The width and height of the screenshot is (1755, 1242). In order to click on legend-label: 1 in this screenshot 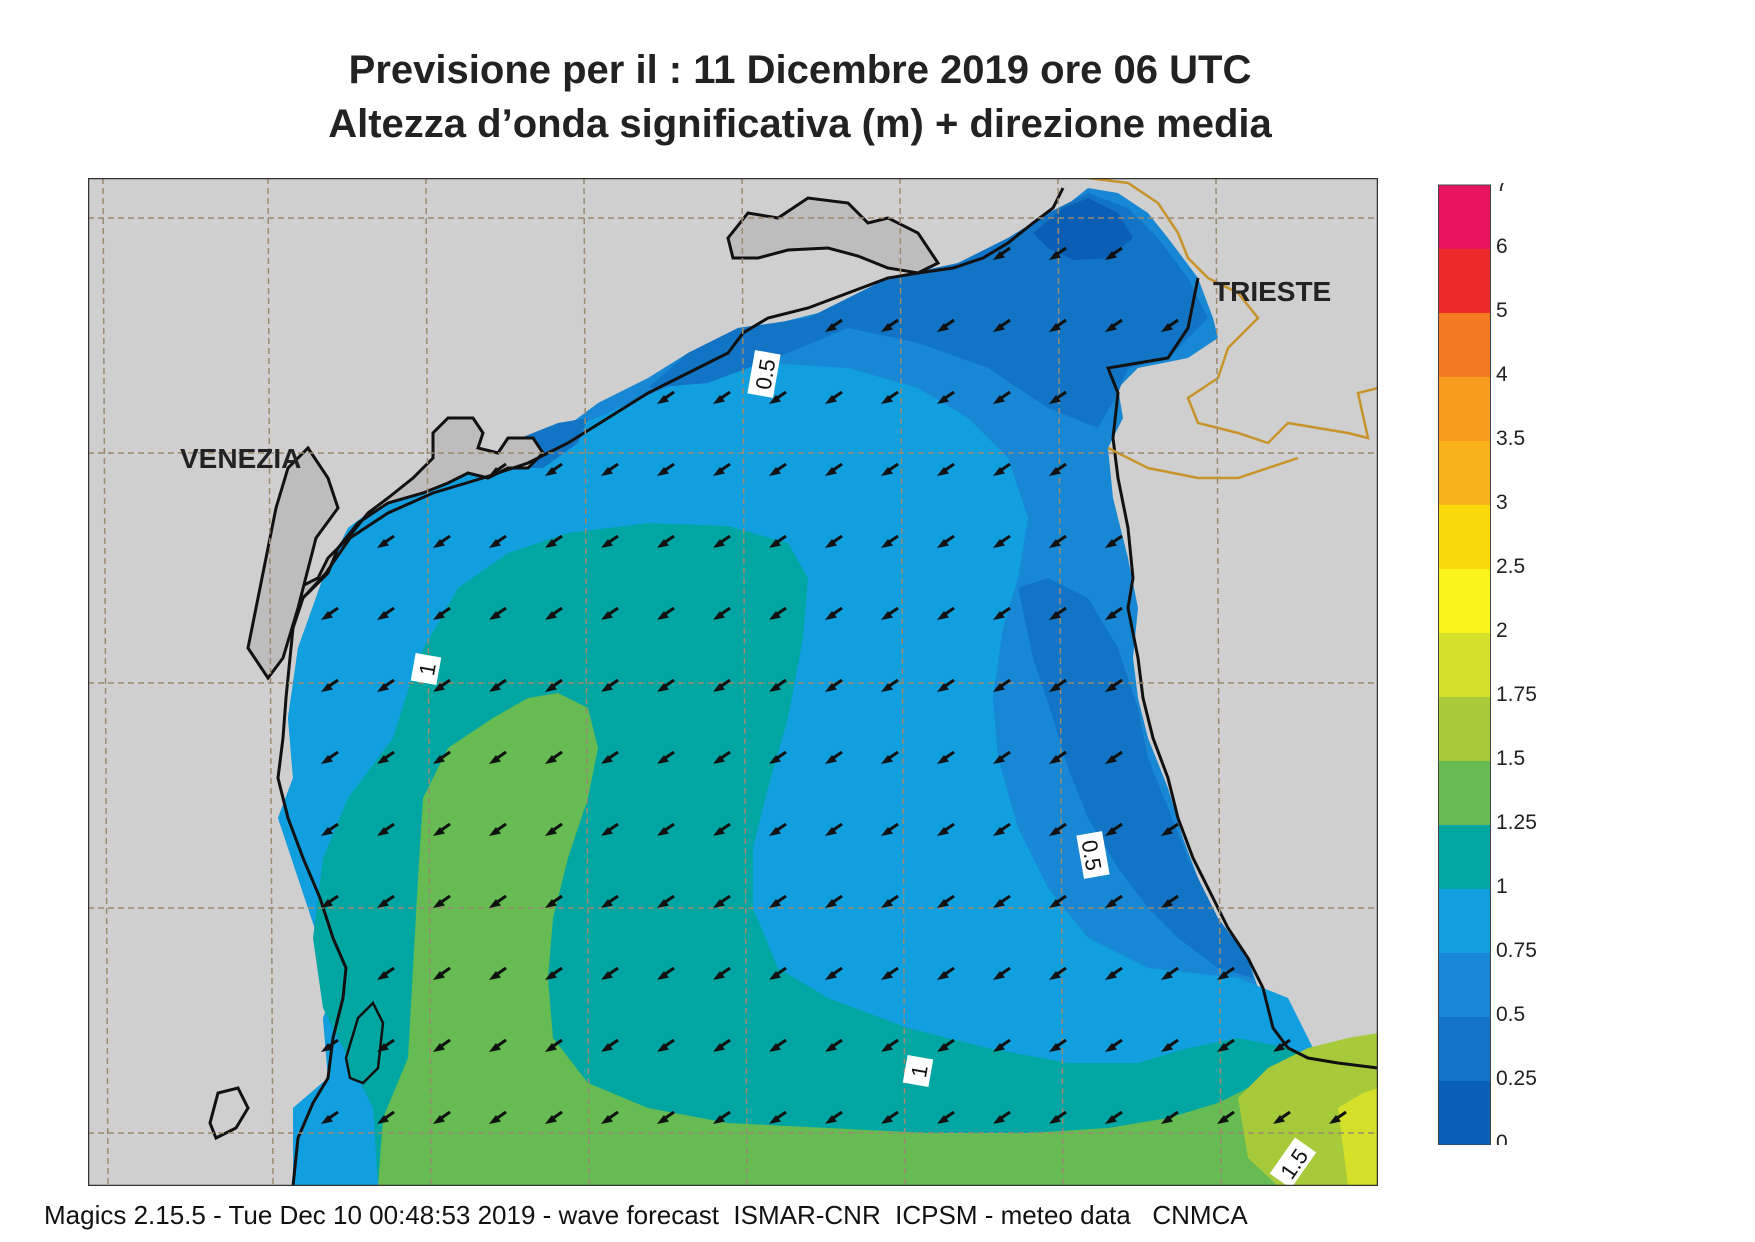, I will do `click(1502, 886)`.